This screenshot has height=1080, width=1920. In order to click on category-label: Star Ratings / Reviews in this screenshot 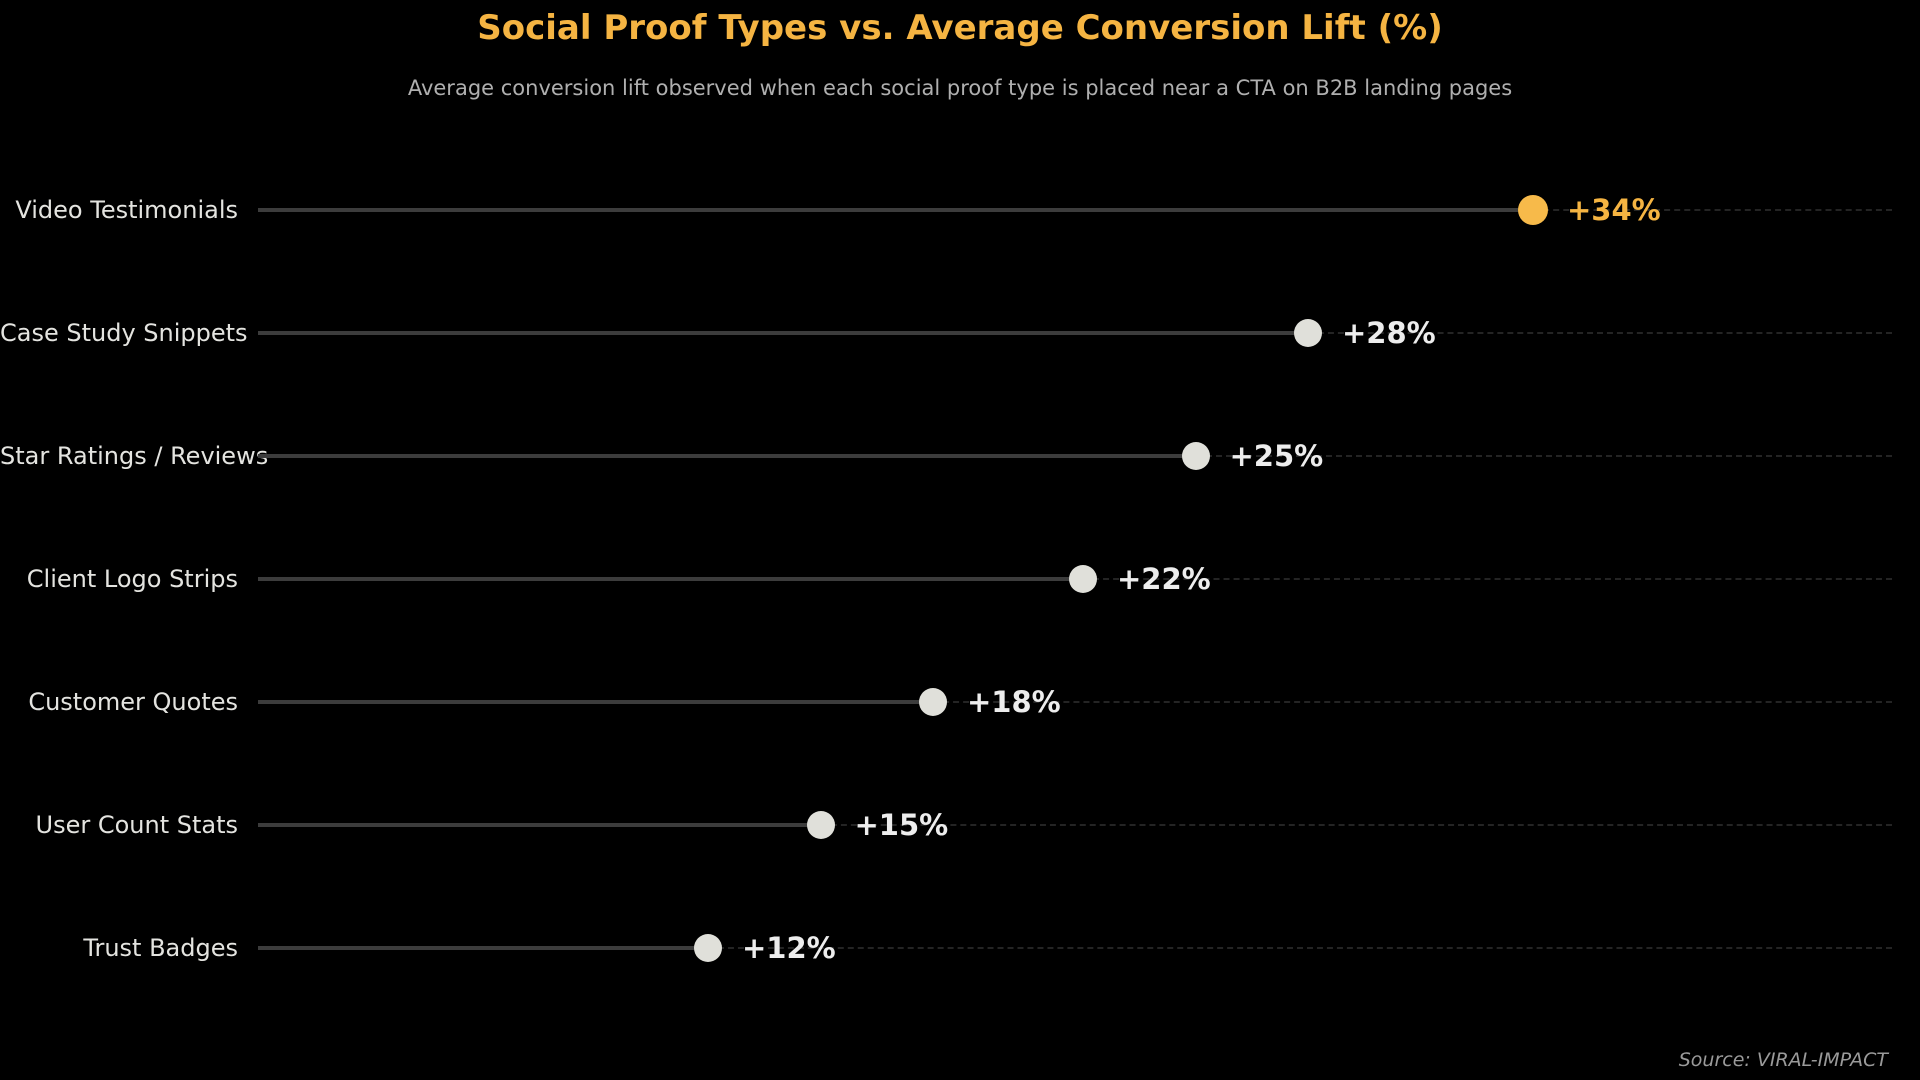, I will do `click(134, 456)`.